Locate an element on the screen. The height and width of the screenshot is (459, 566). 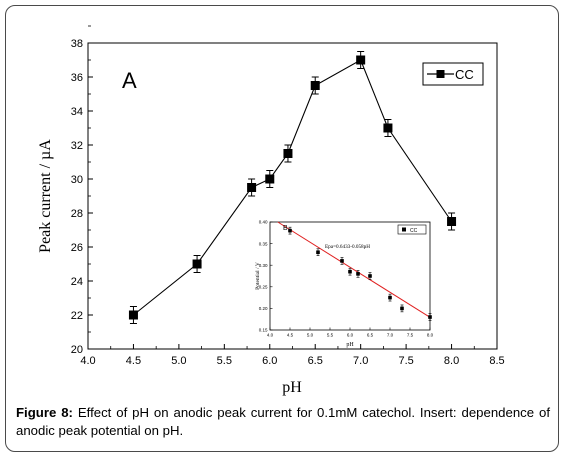
main-x-ticks: 4.0 4.5 5.0 5.5 6.0 6.5 7.0 7.5 8.0 8.5 is located at coordinates (292, 355).